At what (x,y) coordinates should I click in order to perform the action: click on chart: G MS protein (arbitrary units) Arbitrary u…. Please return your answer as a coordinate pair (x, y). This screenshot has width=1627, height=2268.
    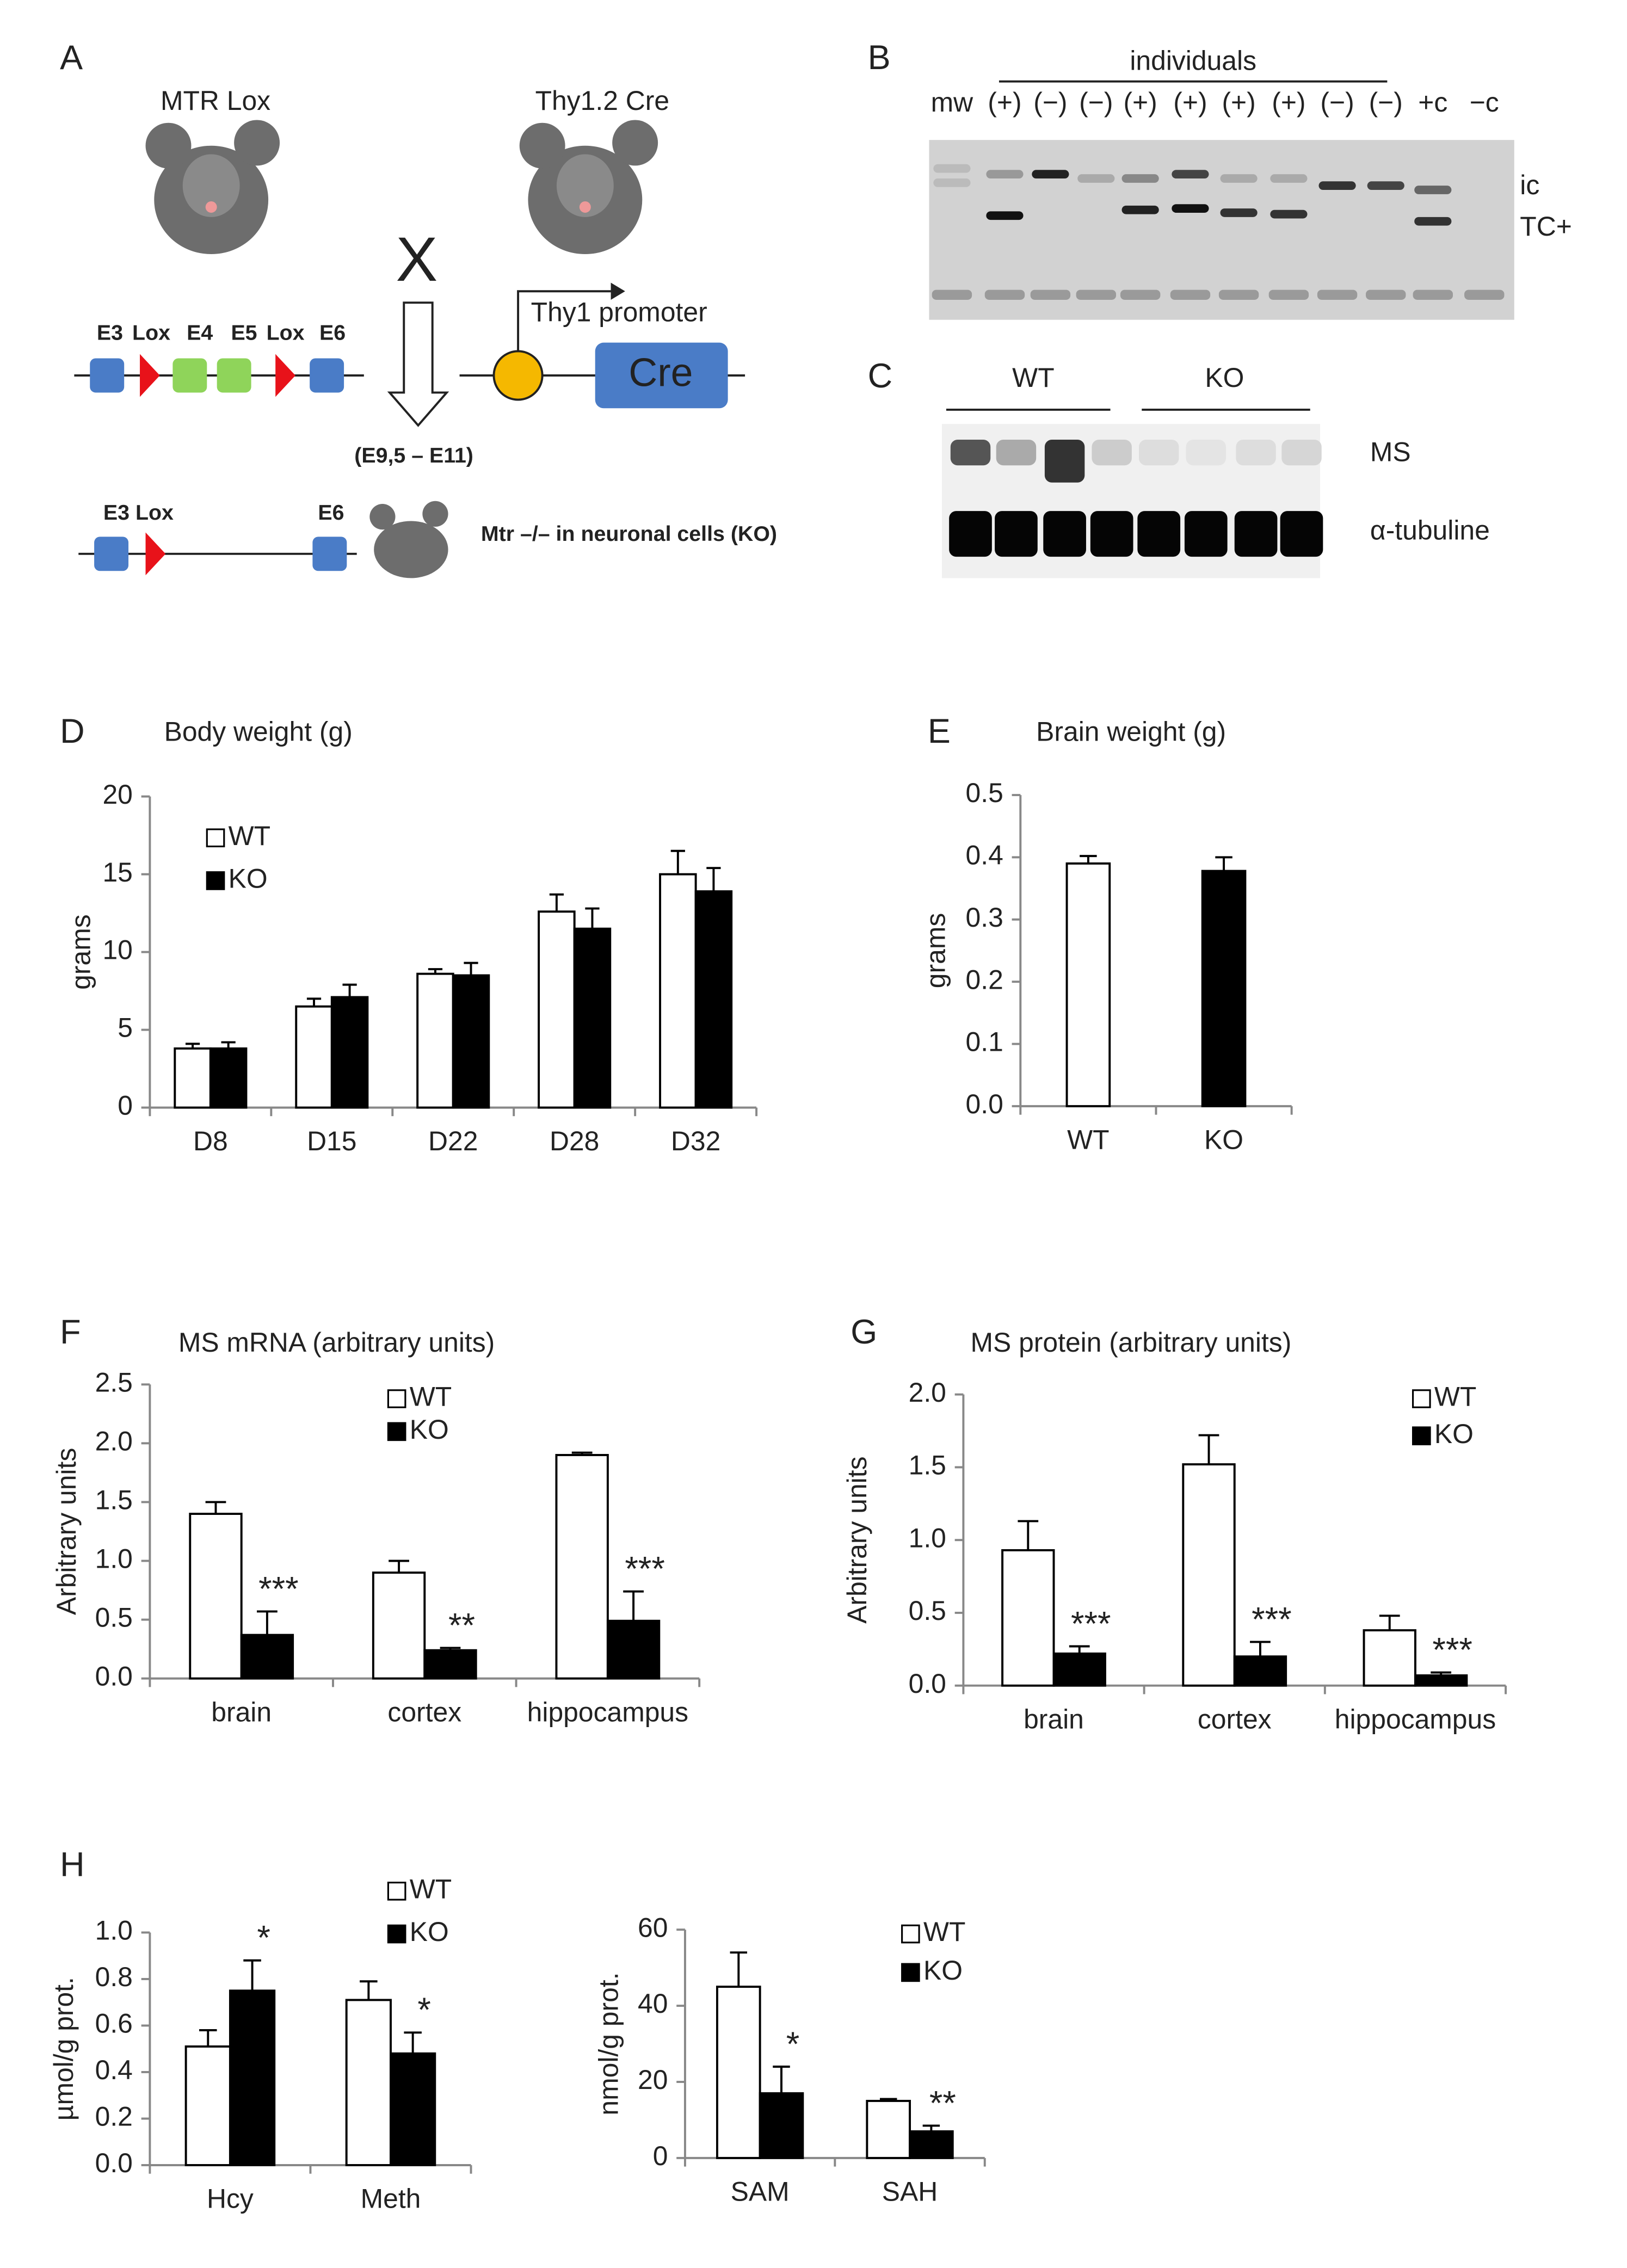
    Looking at the image, I should click on (1174, 1523).